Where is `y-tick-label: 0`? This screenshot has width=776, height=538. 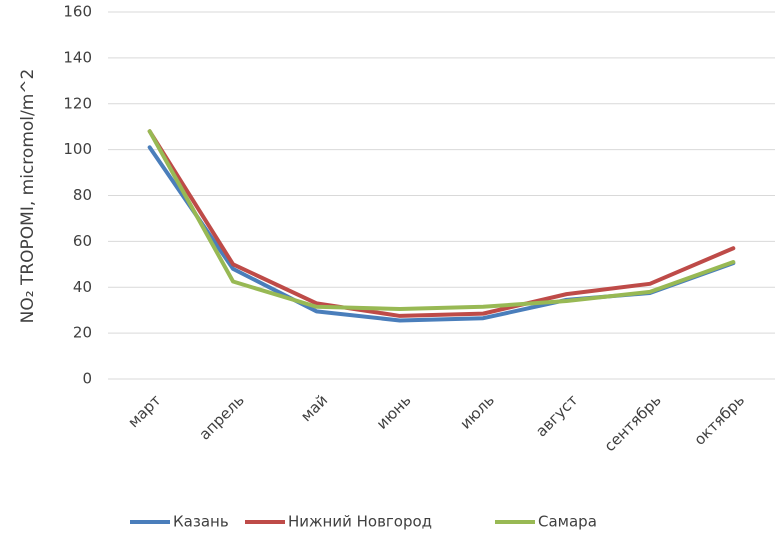 y-tick-label: 0 is located at coordinates (87, 379).